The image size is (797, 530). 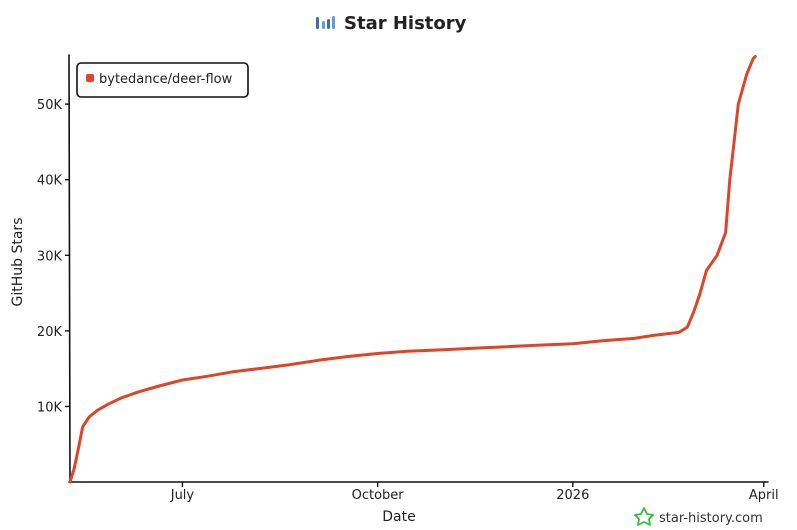 I want to click on chart-title-text: Star History, so click(x=405, y=23).